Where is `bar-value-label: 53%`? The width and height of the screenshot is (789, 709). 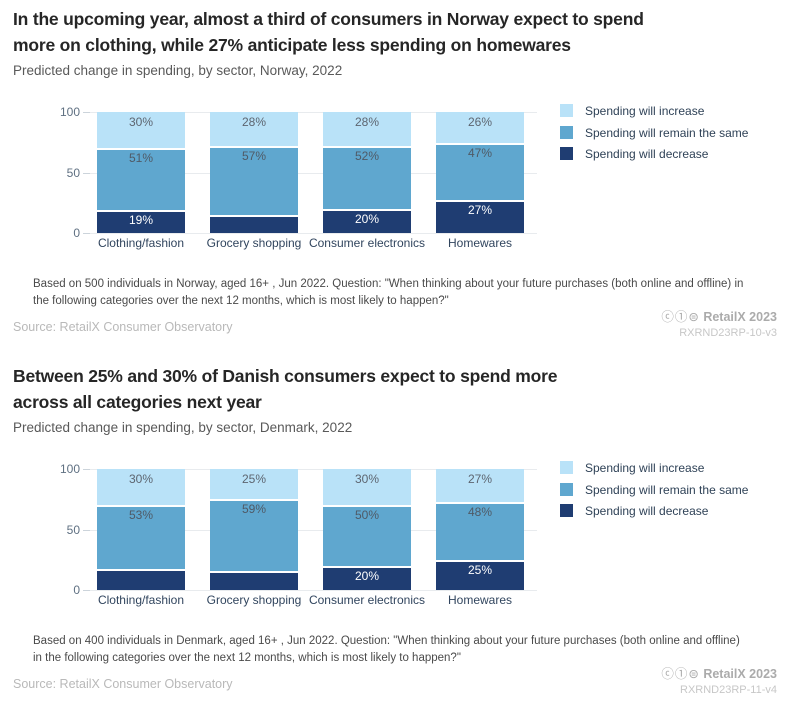 bar-value-label: 53% is located at coordinates (141, 515).